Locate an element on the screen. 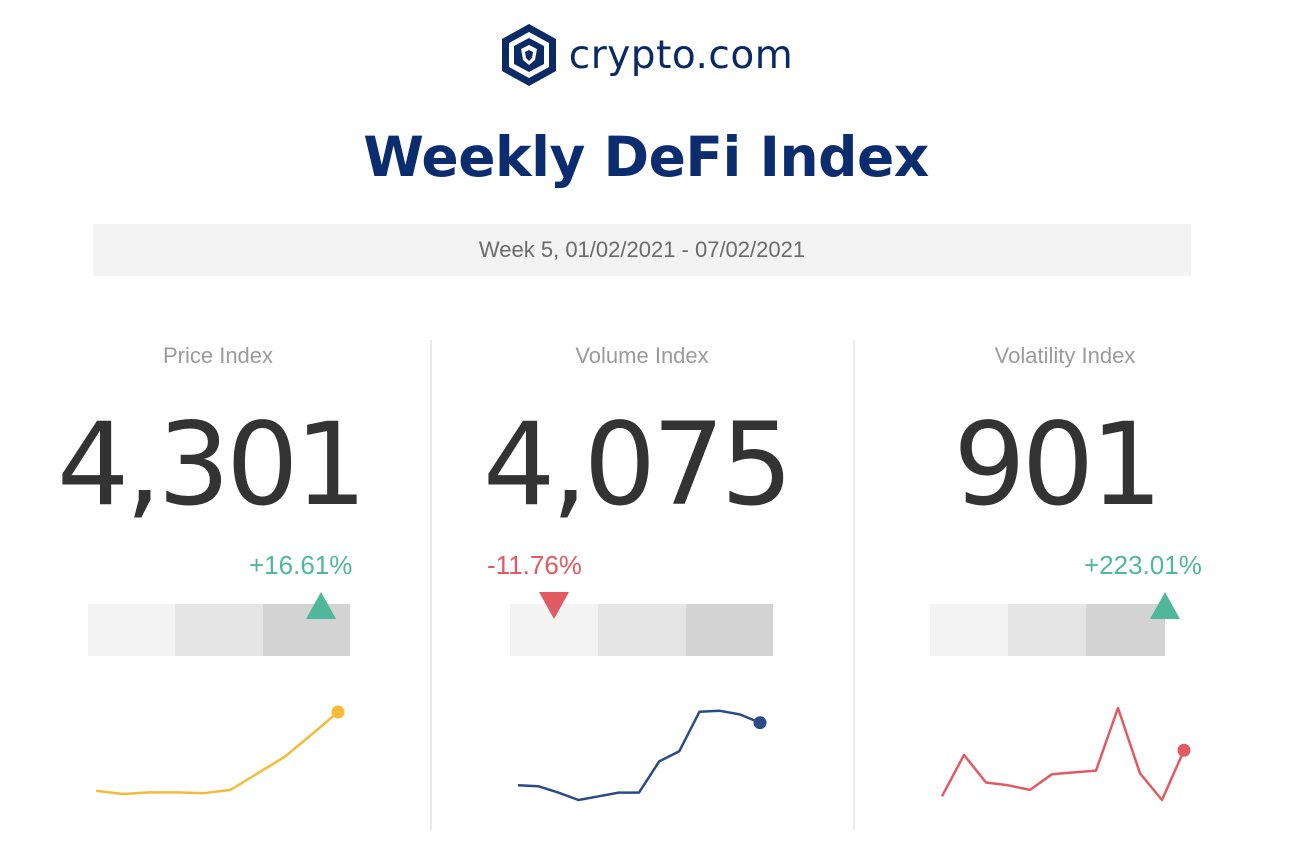 The width and height of the screenshot is (1292, 846). volatility-index-gauge is located at coordinates (1047, 630).